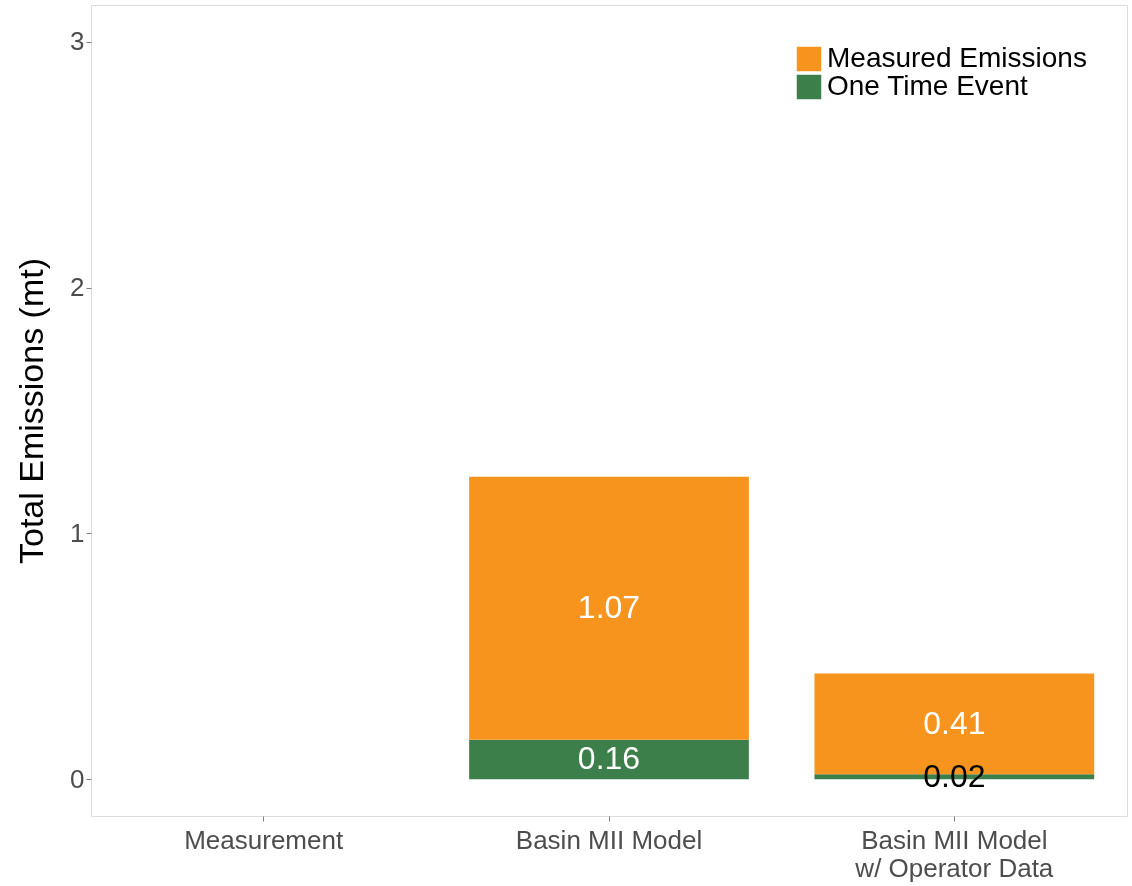 The image size is (1132, 886). What do you see at coordinates (957, 57) in the screenshot?
I see `legend-label: Measured Emissions` at bounding box center [957, 57].